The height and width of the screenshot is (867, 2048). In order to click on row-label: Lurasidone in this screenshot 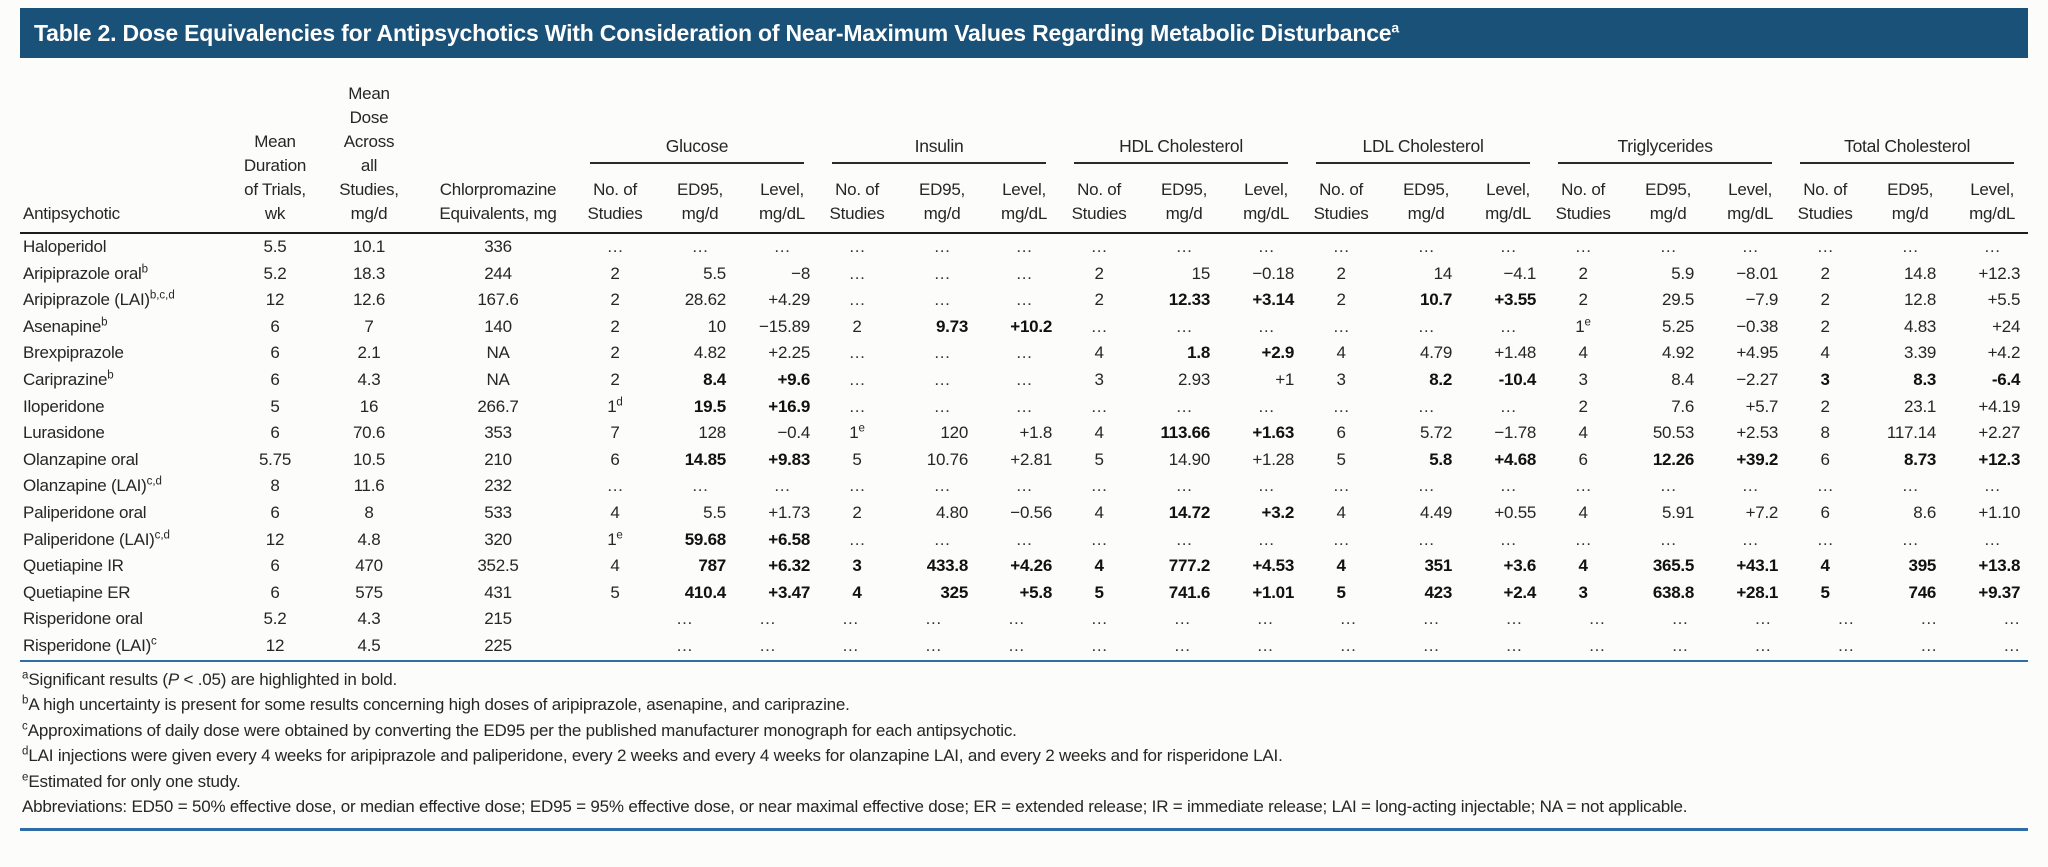, I will do `click(64, 433)`.